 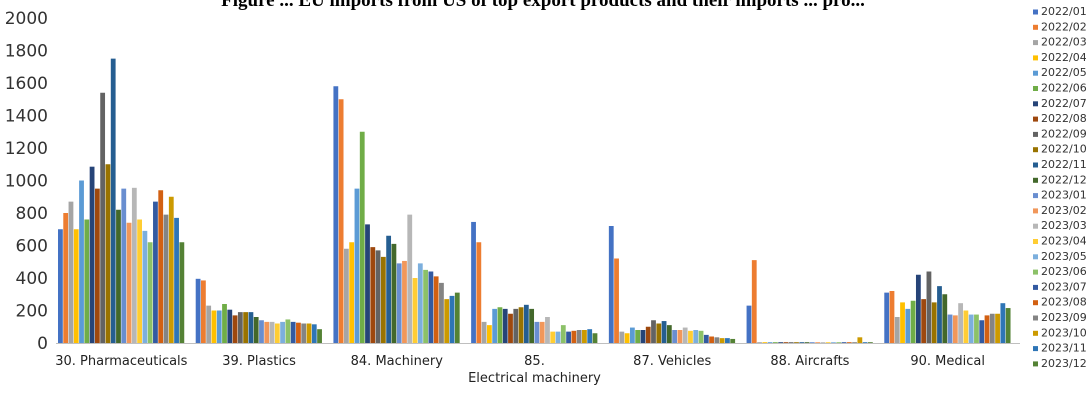 I want to click on y-tick-label: 2000, so click(x=26, y=19).